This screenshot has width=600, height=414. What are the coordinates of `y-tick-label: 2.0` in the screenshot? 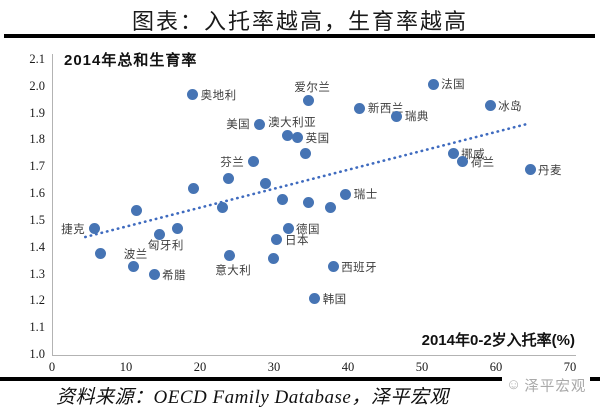 It's located at (37, 85).